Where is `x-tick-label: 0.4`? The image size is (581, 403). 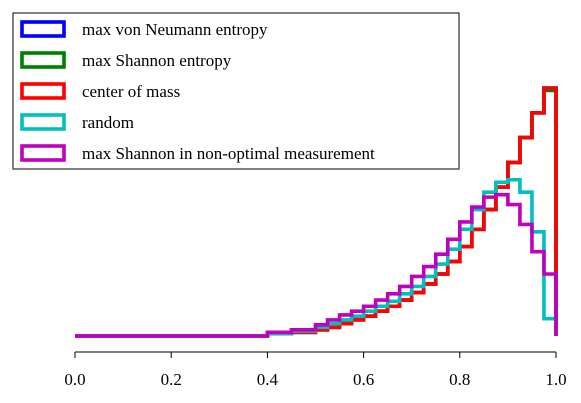 x-tick-label: 0.4 is located at coordinates (268, 379).